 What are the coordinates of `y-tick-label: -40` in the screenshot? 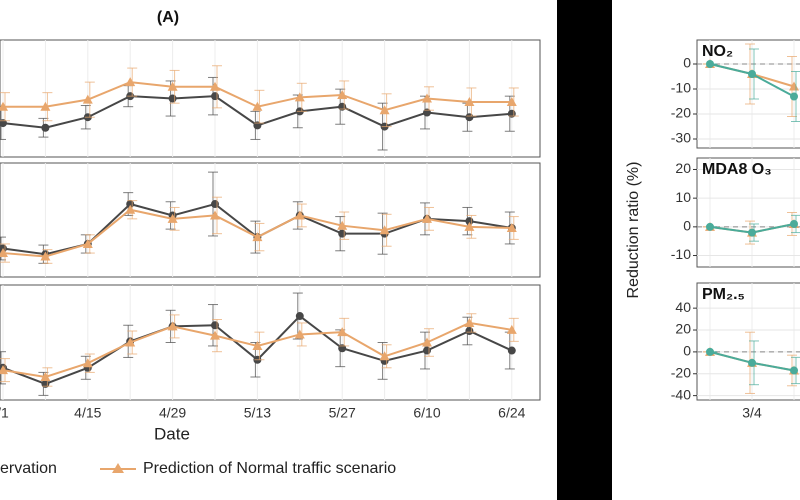 It's located at (681, 394).